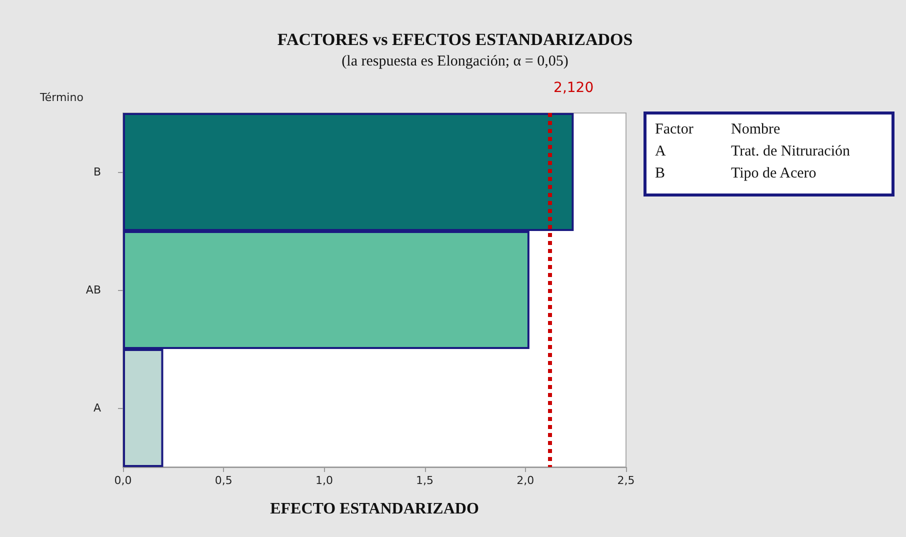 Image resolution: width=906 pixels, height=537 pixels. What do you see at coordinates (660, 174) in the screenshot?
I see `text: B` at bounding box center [660, 174].